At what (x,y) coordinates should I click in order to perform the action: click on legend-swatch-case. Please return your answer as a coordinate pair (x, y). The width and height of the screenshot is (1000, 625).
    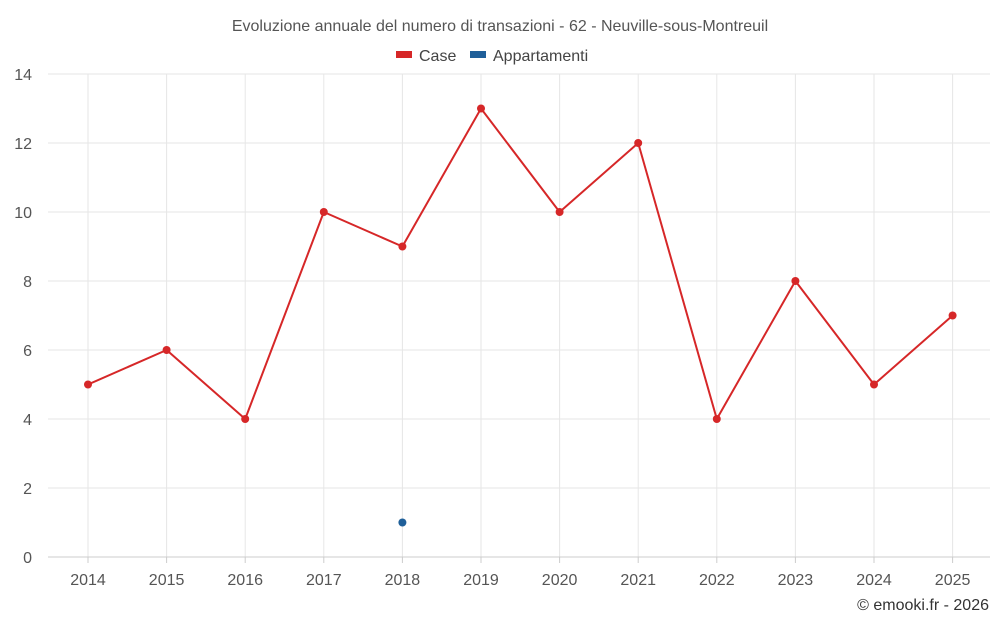
    Looking at the image, I should click on (404, 54).